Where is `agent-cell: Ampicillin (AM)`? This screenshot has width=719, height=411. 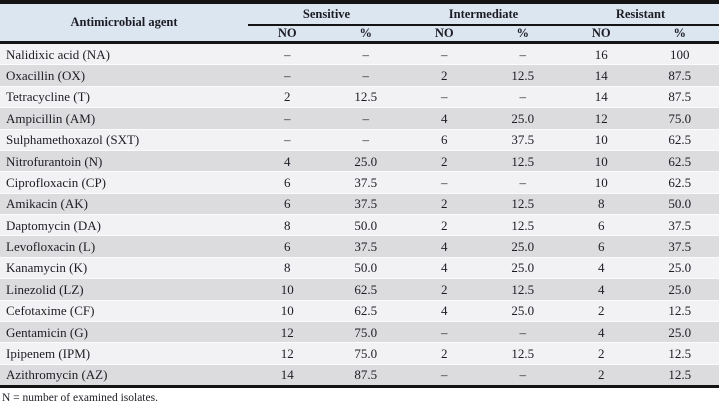
agent-cell: Ampicillin (AM) is located at coordinates (51, 118).